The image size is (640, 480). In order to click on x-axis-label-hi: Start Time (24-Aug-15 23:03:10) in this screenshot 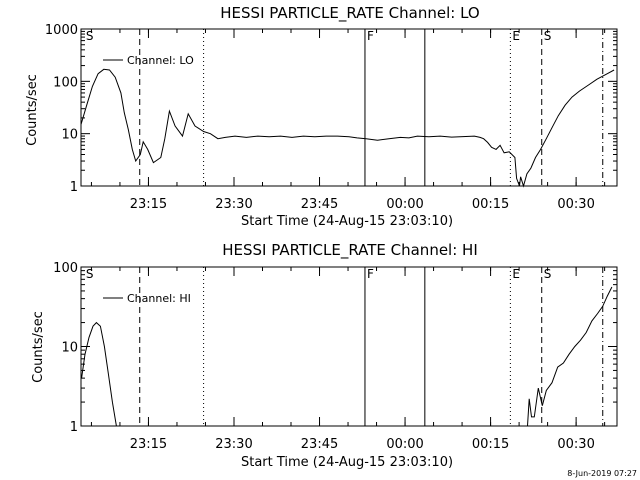, I will do `click(347, 462)`.